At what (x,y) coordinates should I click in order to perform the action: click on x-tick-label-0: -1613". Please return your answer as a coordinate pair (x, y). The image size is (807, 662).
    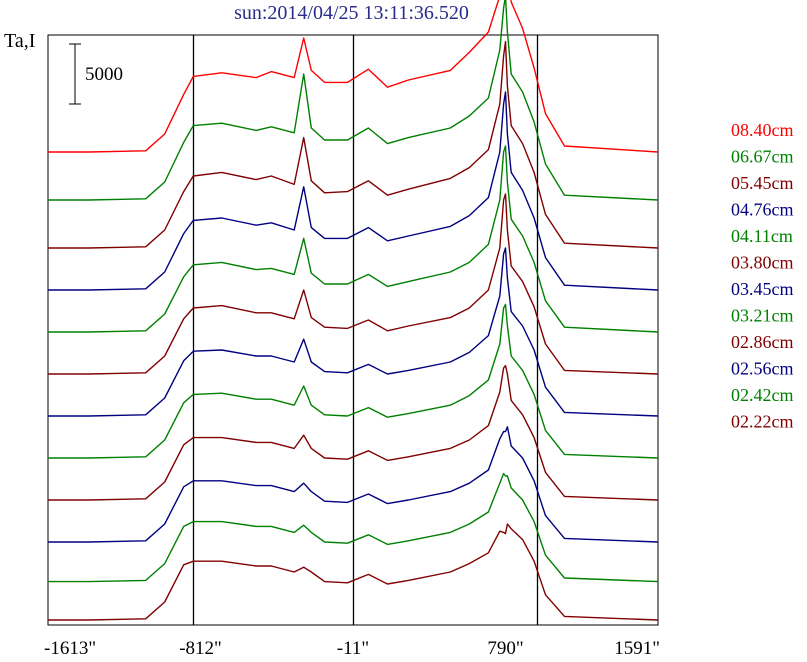
    Looking at the image, I should click on (70, 648).